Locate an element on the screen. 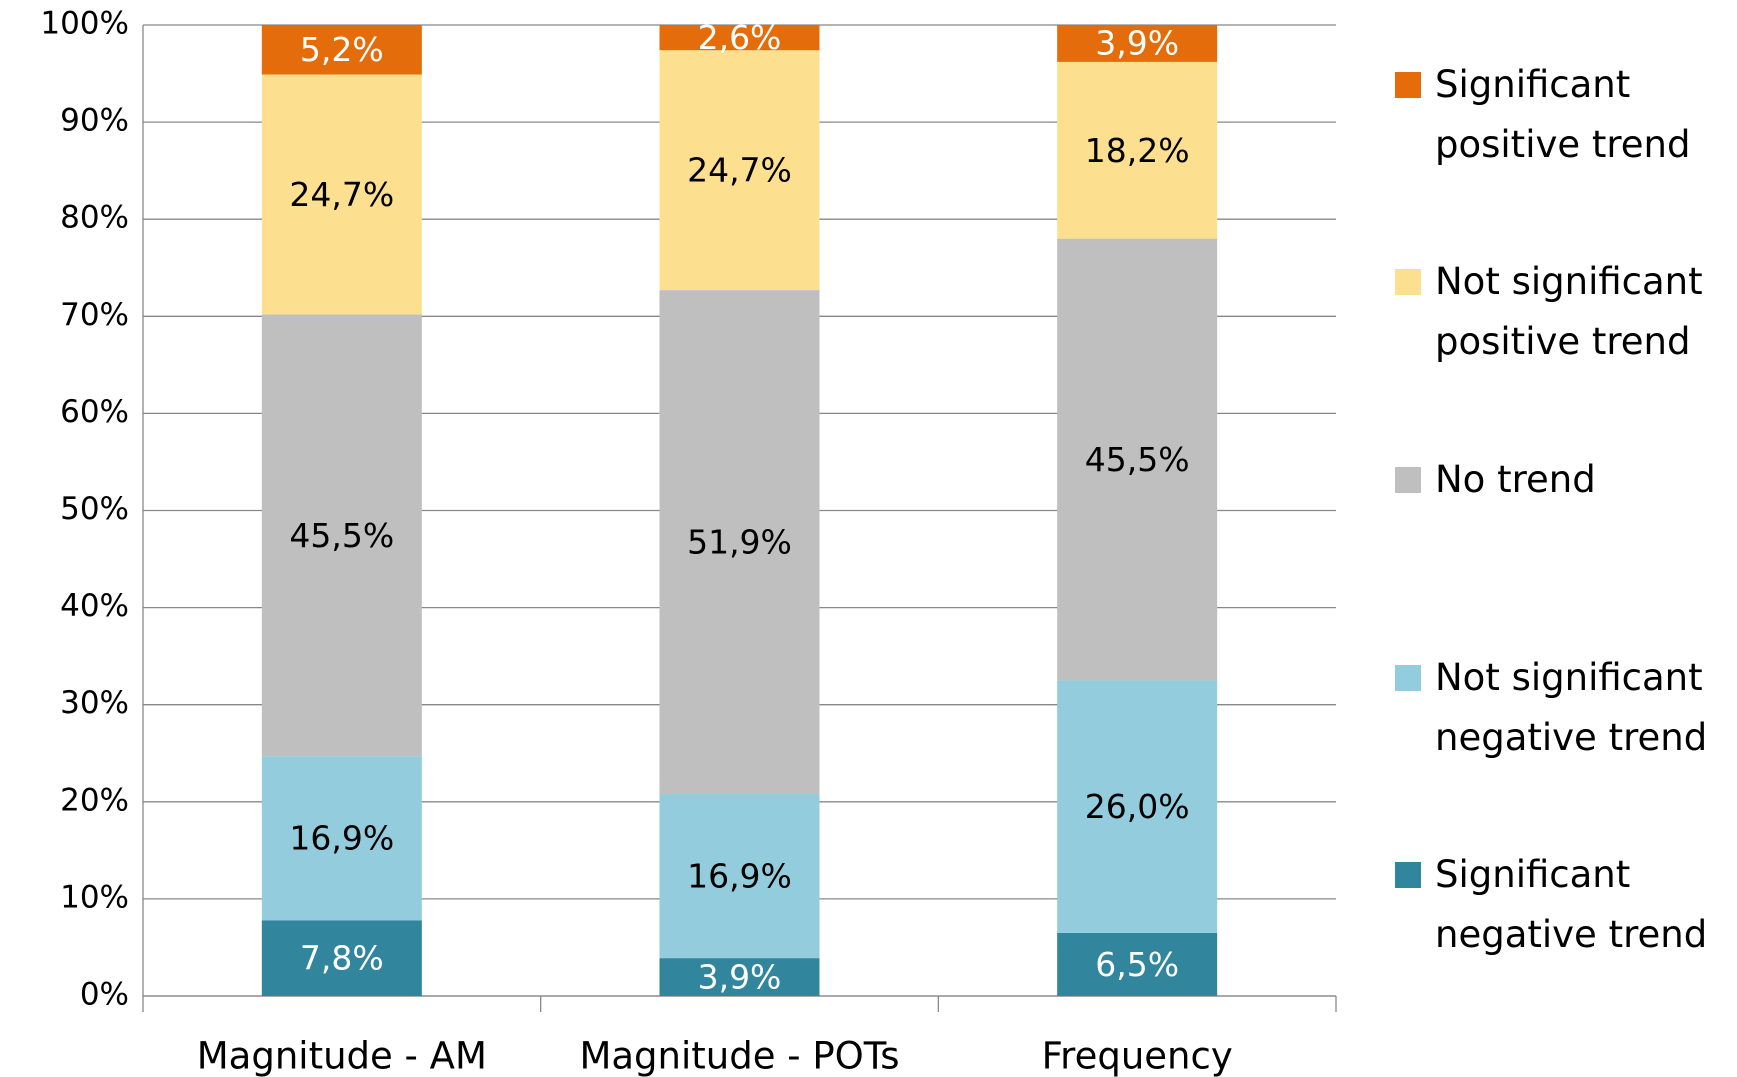 The width and height of the screenshot is (1737, 1077). data-label: 18,2% is located at coordinates (1137, 150).